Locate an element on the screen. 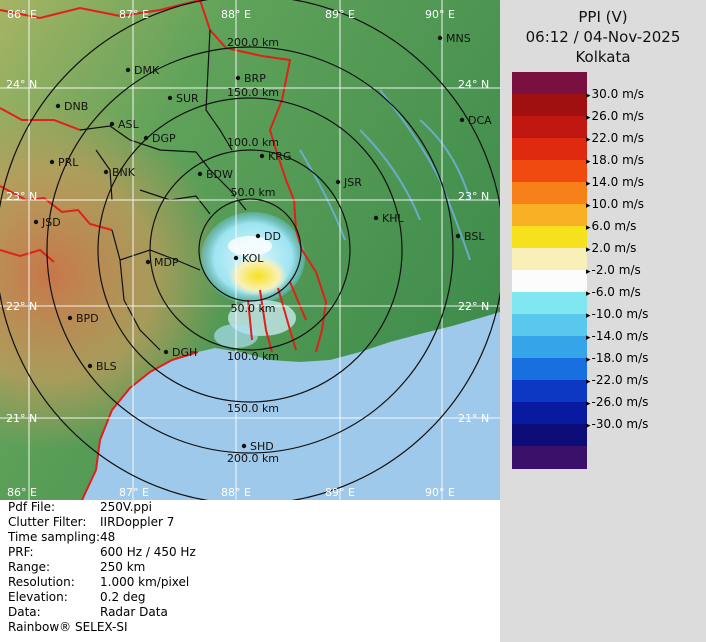  station-label: DD is located at coordinates (272, 236).